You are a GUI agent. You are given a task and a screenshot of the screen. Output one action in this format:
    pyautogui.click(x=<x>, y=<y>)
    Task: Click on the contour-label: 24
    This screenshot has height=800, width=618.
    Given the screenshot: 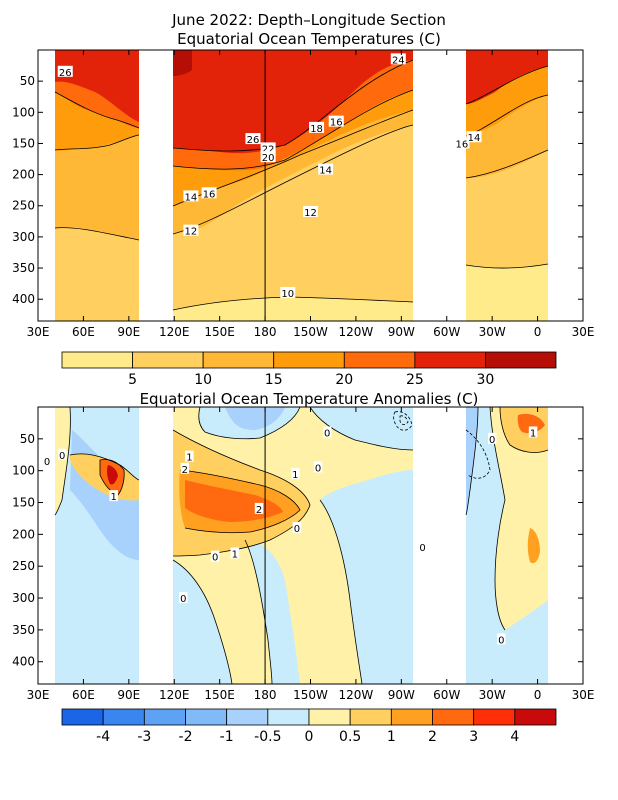 What is the action you would take?
    pyautogui.click(x=398, y=60)
    